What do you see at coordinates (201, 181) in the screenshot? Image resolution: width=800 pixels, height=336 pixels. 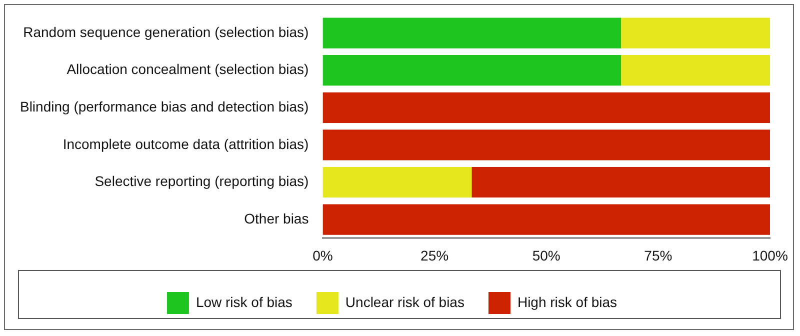 I see `y-tick-label: Selective reporting (reporting bias)` at bounding box center [201, 181].